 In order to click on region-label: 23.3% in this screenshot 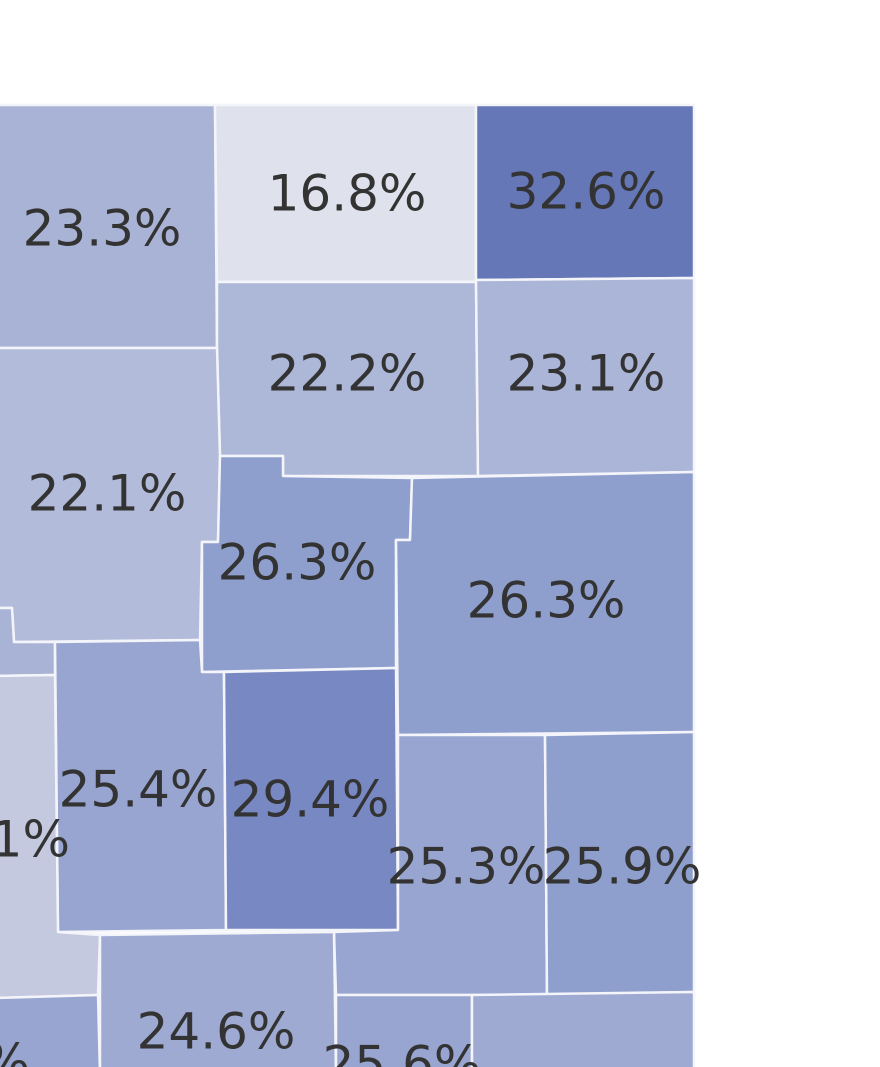, I will do `click(102, 229)`.